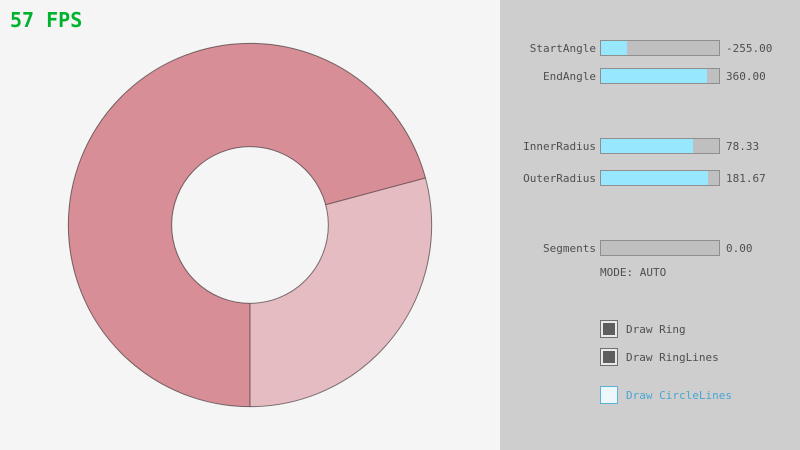  Describe the element at coordinates (660, 248) in the screenshot. I see `segments-slider` at that location.